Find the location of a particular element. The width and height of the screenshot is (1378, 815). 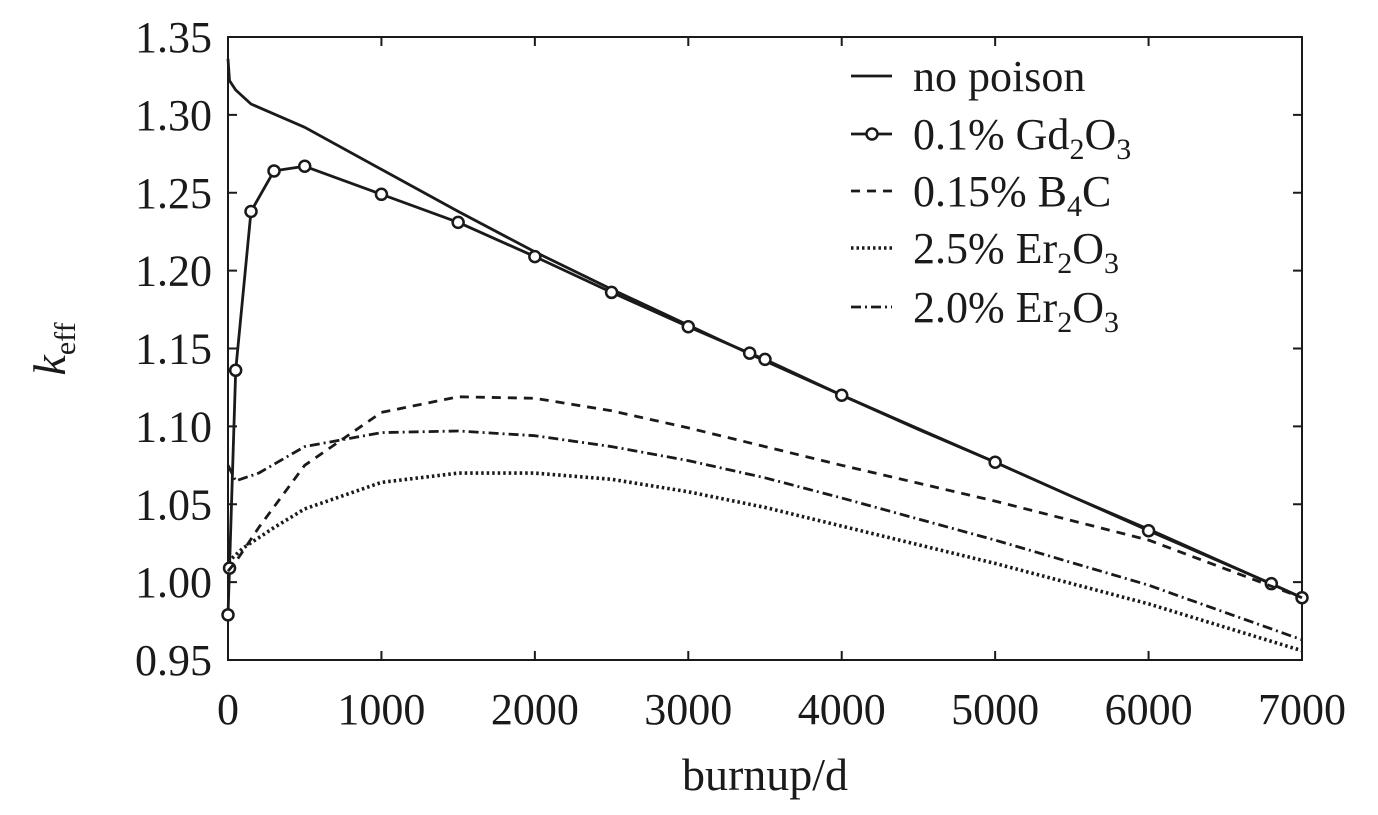

x-tick-label: 2000 is located at coordinates (535, 709).